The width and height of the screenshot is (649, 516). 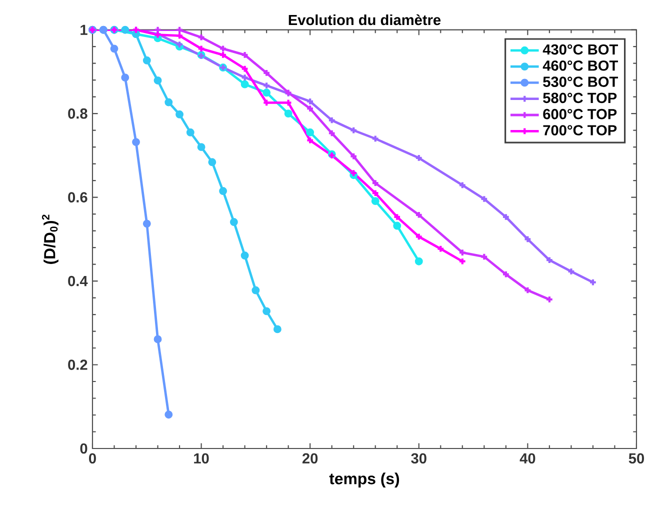 What do you see at coordinates (92, 458) in the screenshot?
I see `x-tick-label: 0` at bounding box center [92, 458].